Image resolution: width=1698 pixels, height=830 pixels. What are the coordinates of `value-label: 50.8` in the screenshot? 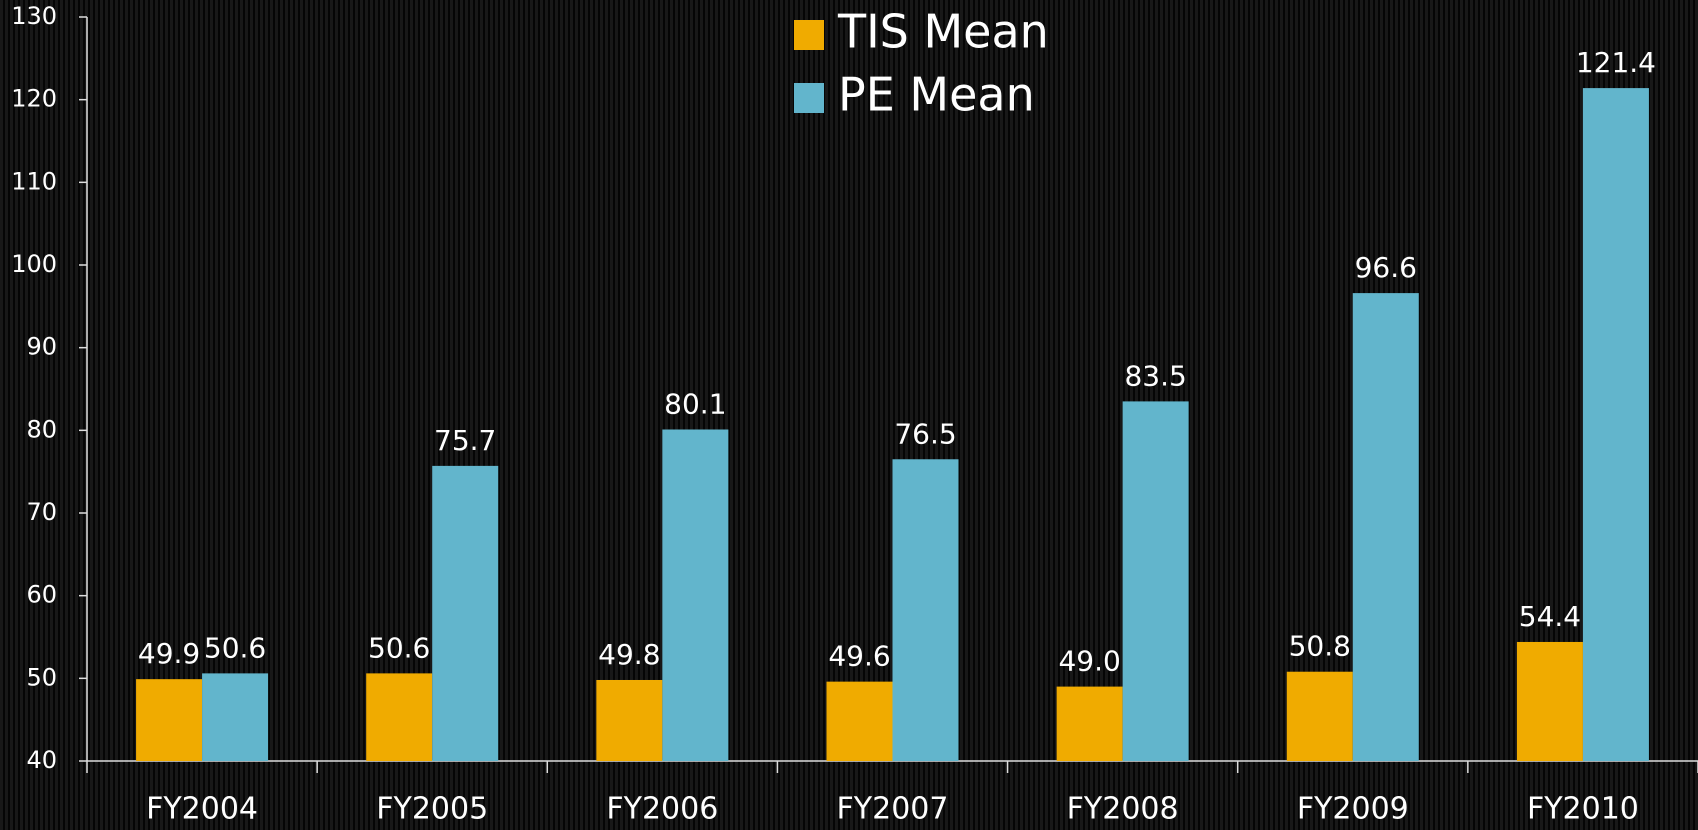 It's located at (1320, 646).